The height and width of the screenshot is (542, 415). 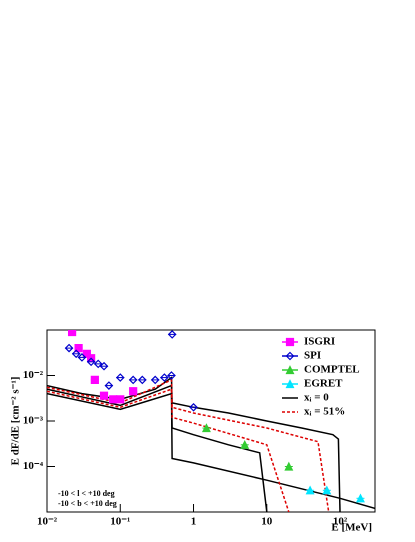 What do you see at coordinates (323, 384) in the screenshot?
I see `legend-label: EGRET` at bounding box center [323, 384].